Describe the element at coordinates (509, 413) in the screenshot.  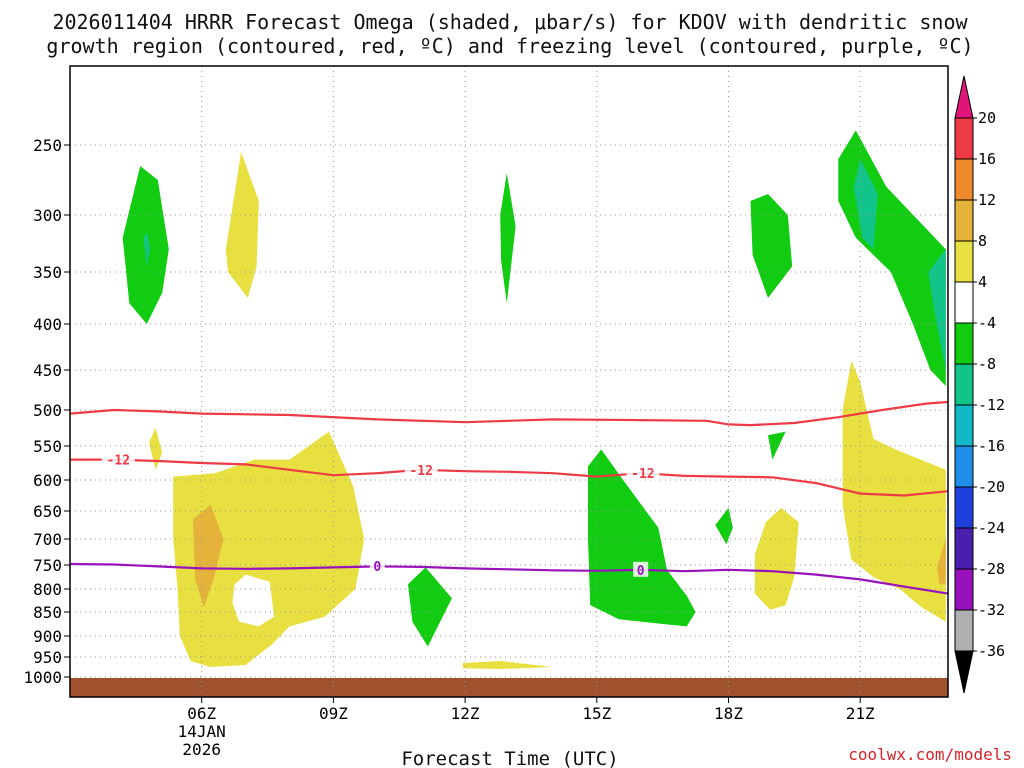
I see `contour-isotherm-minus10` at that location.